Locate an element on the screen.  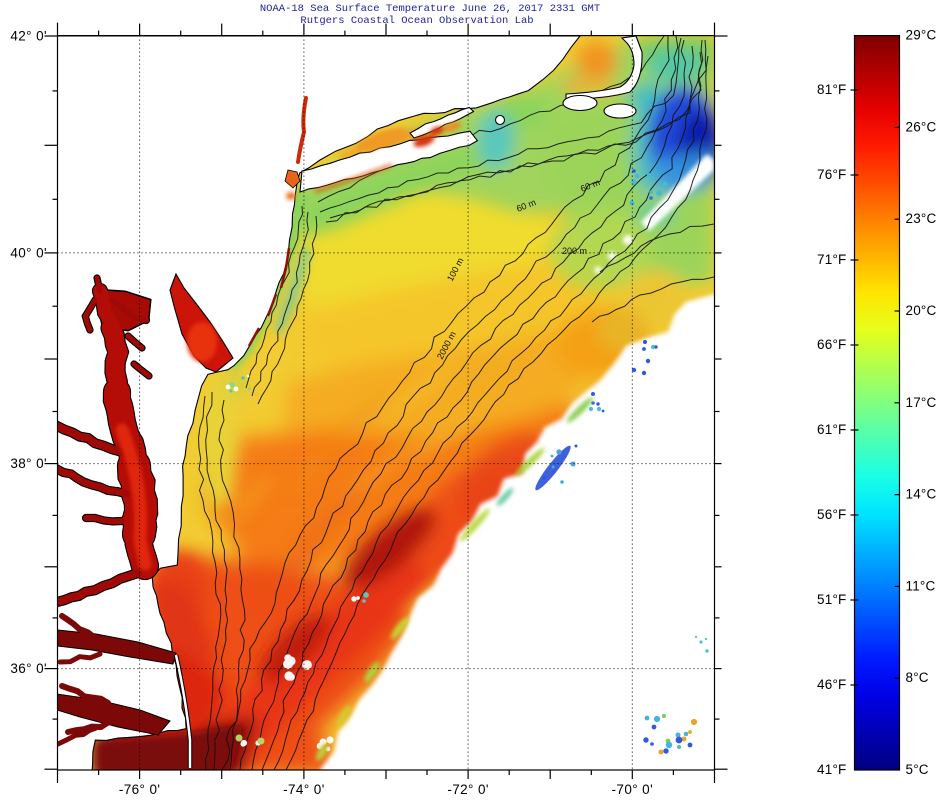
svg-text: 5°C is located at coordinates (917, 769).